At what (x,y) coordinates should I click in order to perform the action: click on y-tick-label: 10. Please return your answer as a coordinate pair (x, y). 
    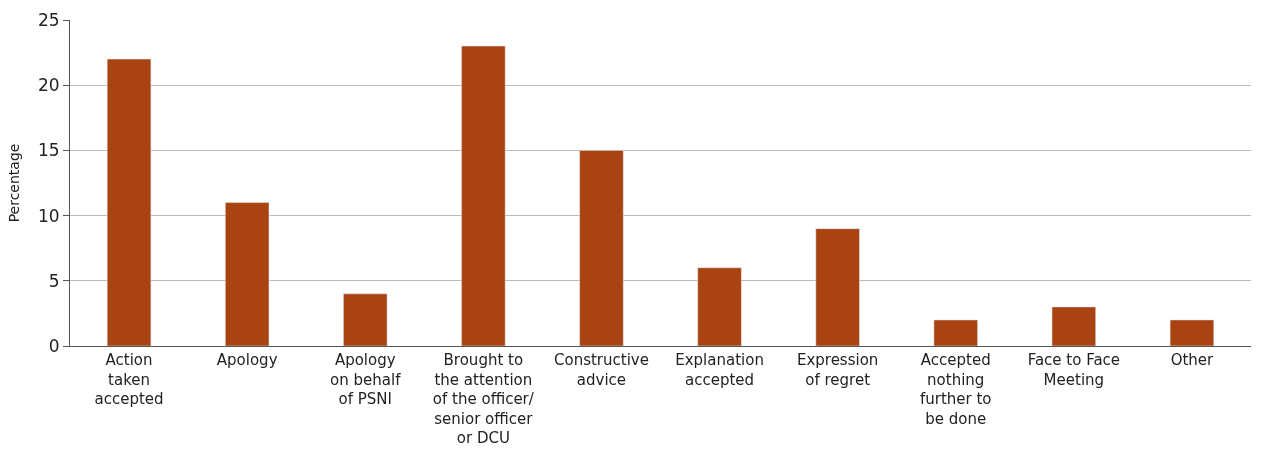
    Looking at the image, I should click on (48, 215).